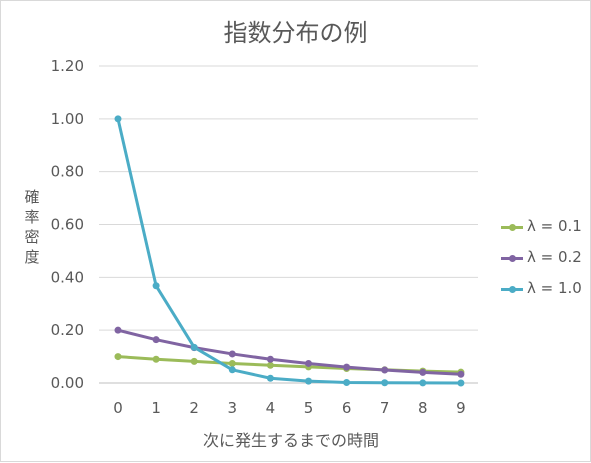 The width and height of the screenshot is (591, 463). I want to click on x-tick-label: 7, so click(385, 408).